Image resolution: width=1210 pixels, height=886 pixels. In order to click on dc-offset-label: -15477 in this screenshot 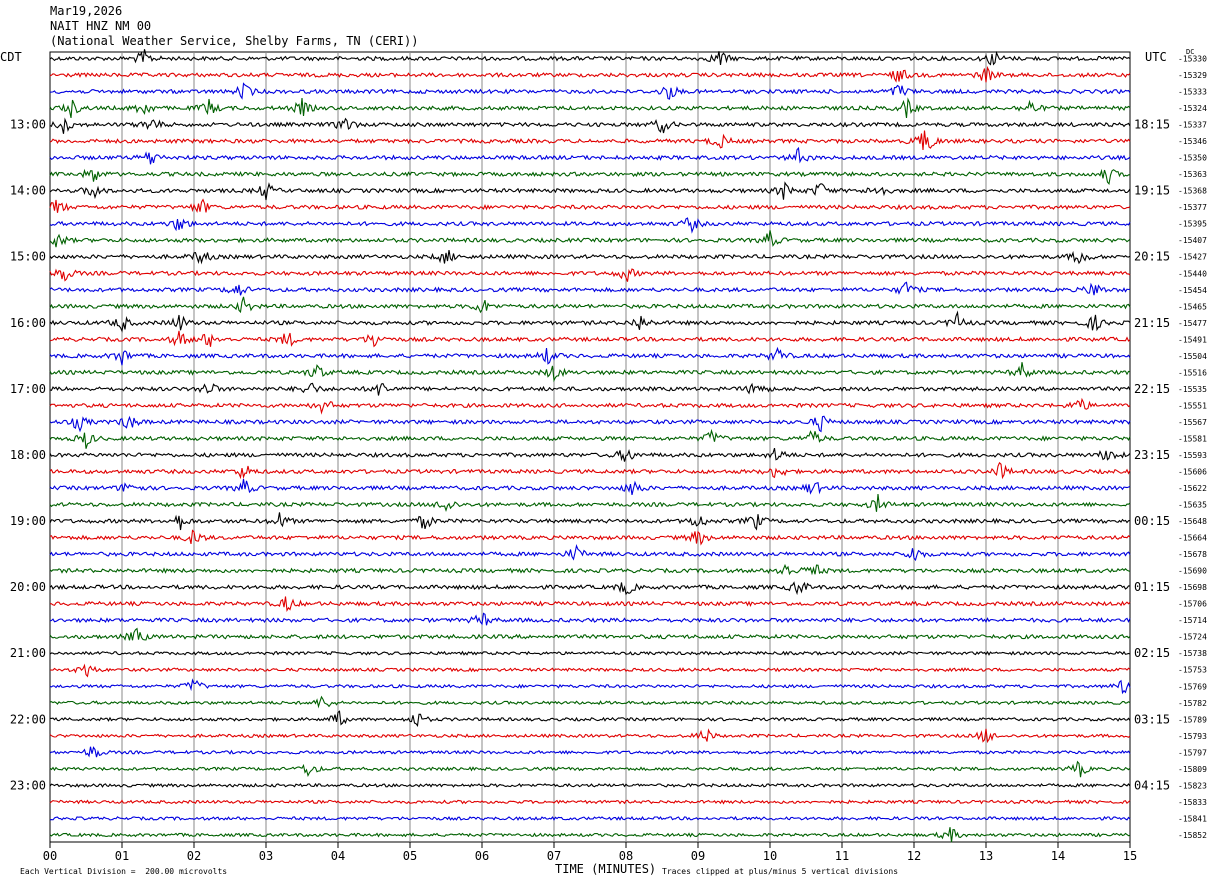, I will do `click(1192, 323)`.